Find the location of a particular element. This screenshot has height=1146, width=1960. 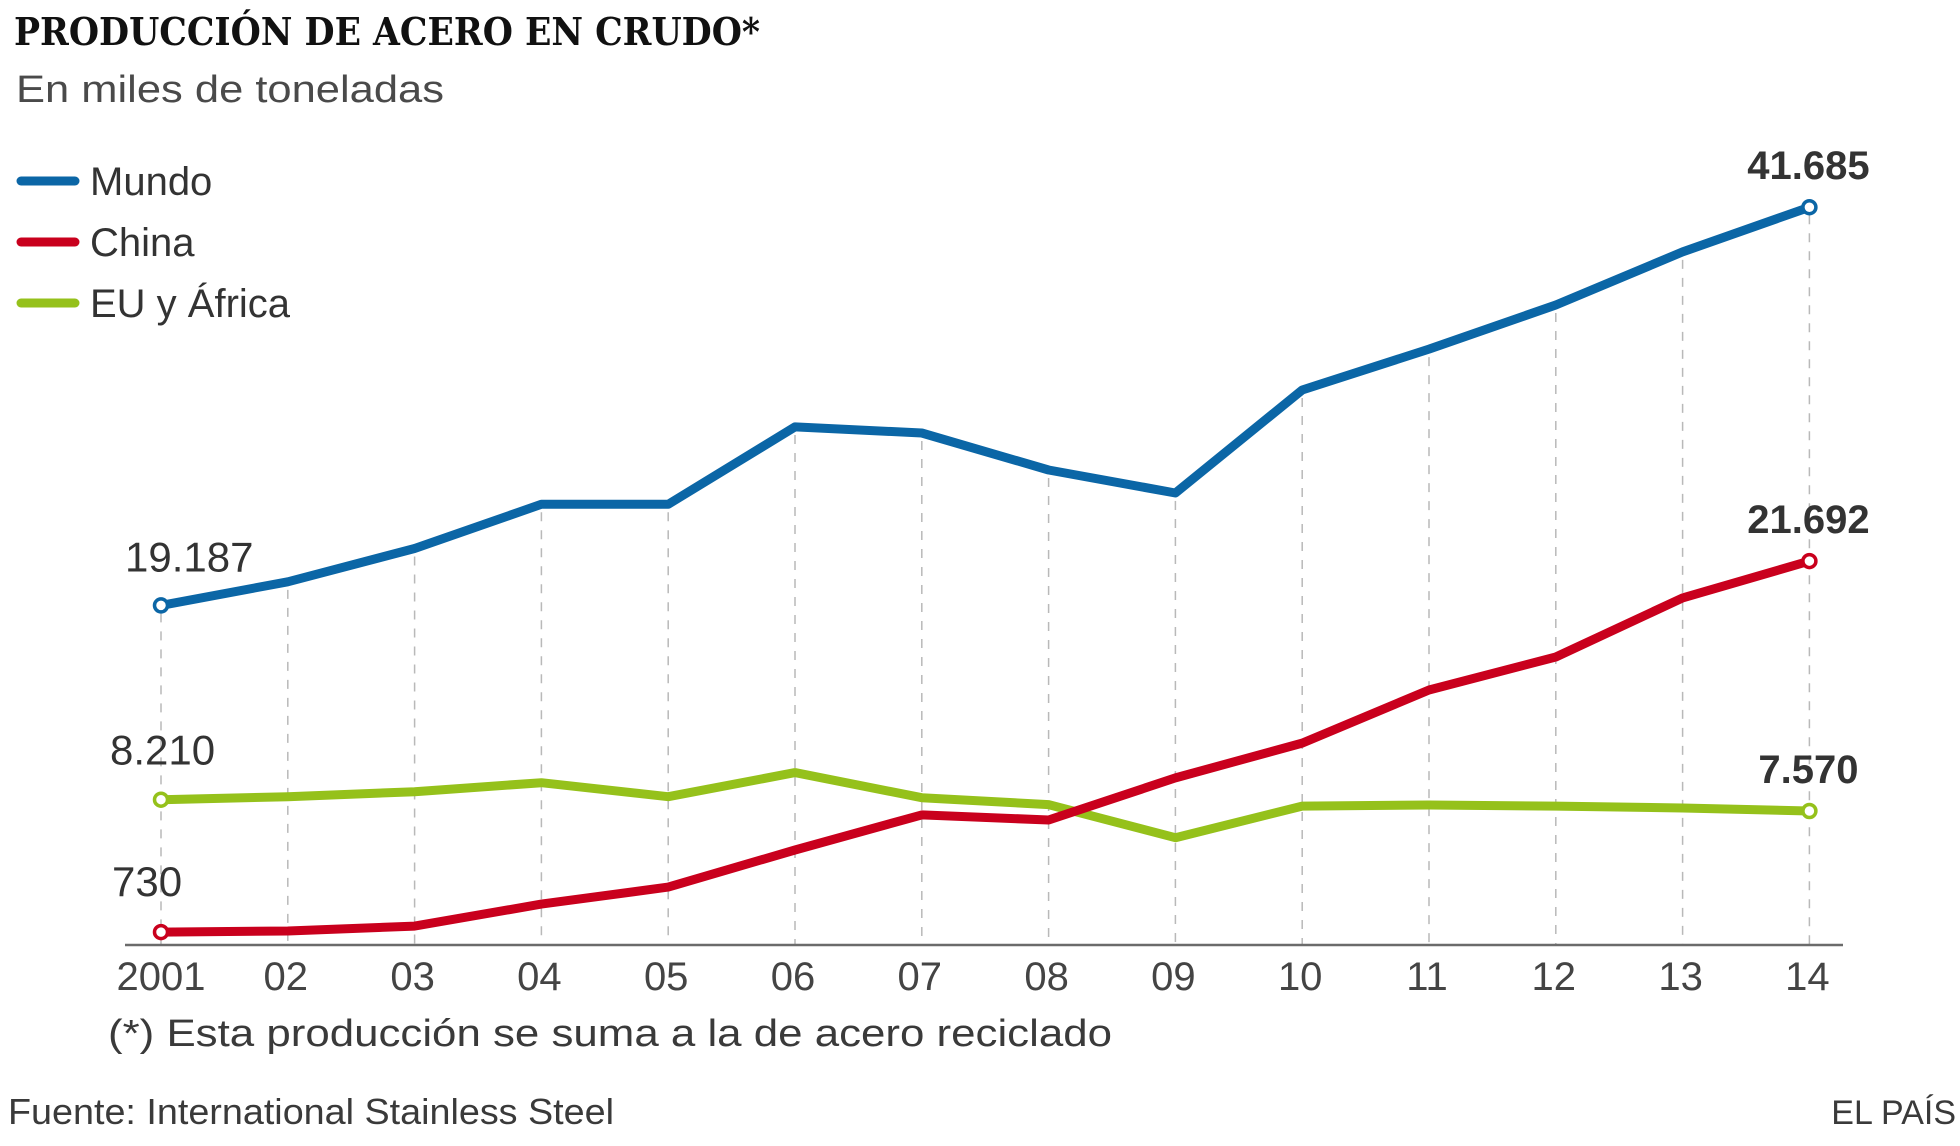

x-tick-label: 09 is located at coordinates (1173, 977).